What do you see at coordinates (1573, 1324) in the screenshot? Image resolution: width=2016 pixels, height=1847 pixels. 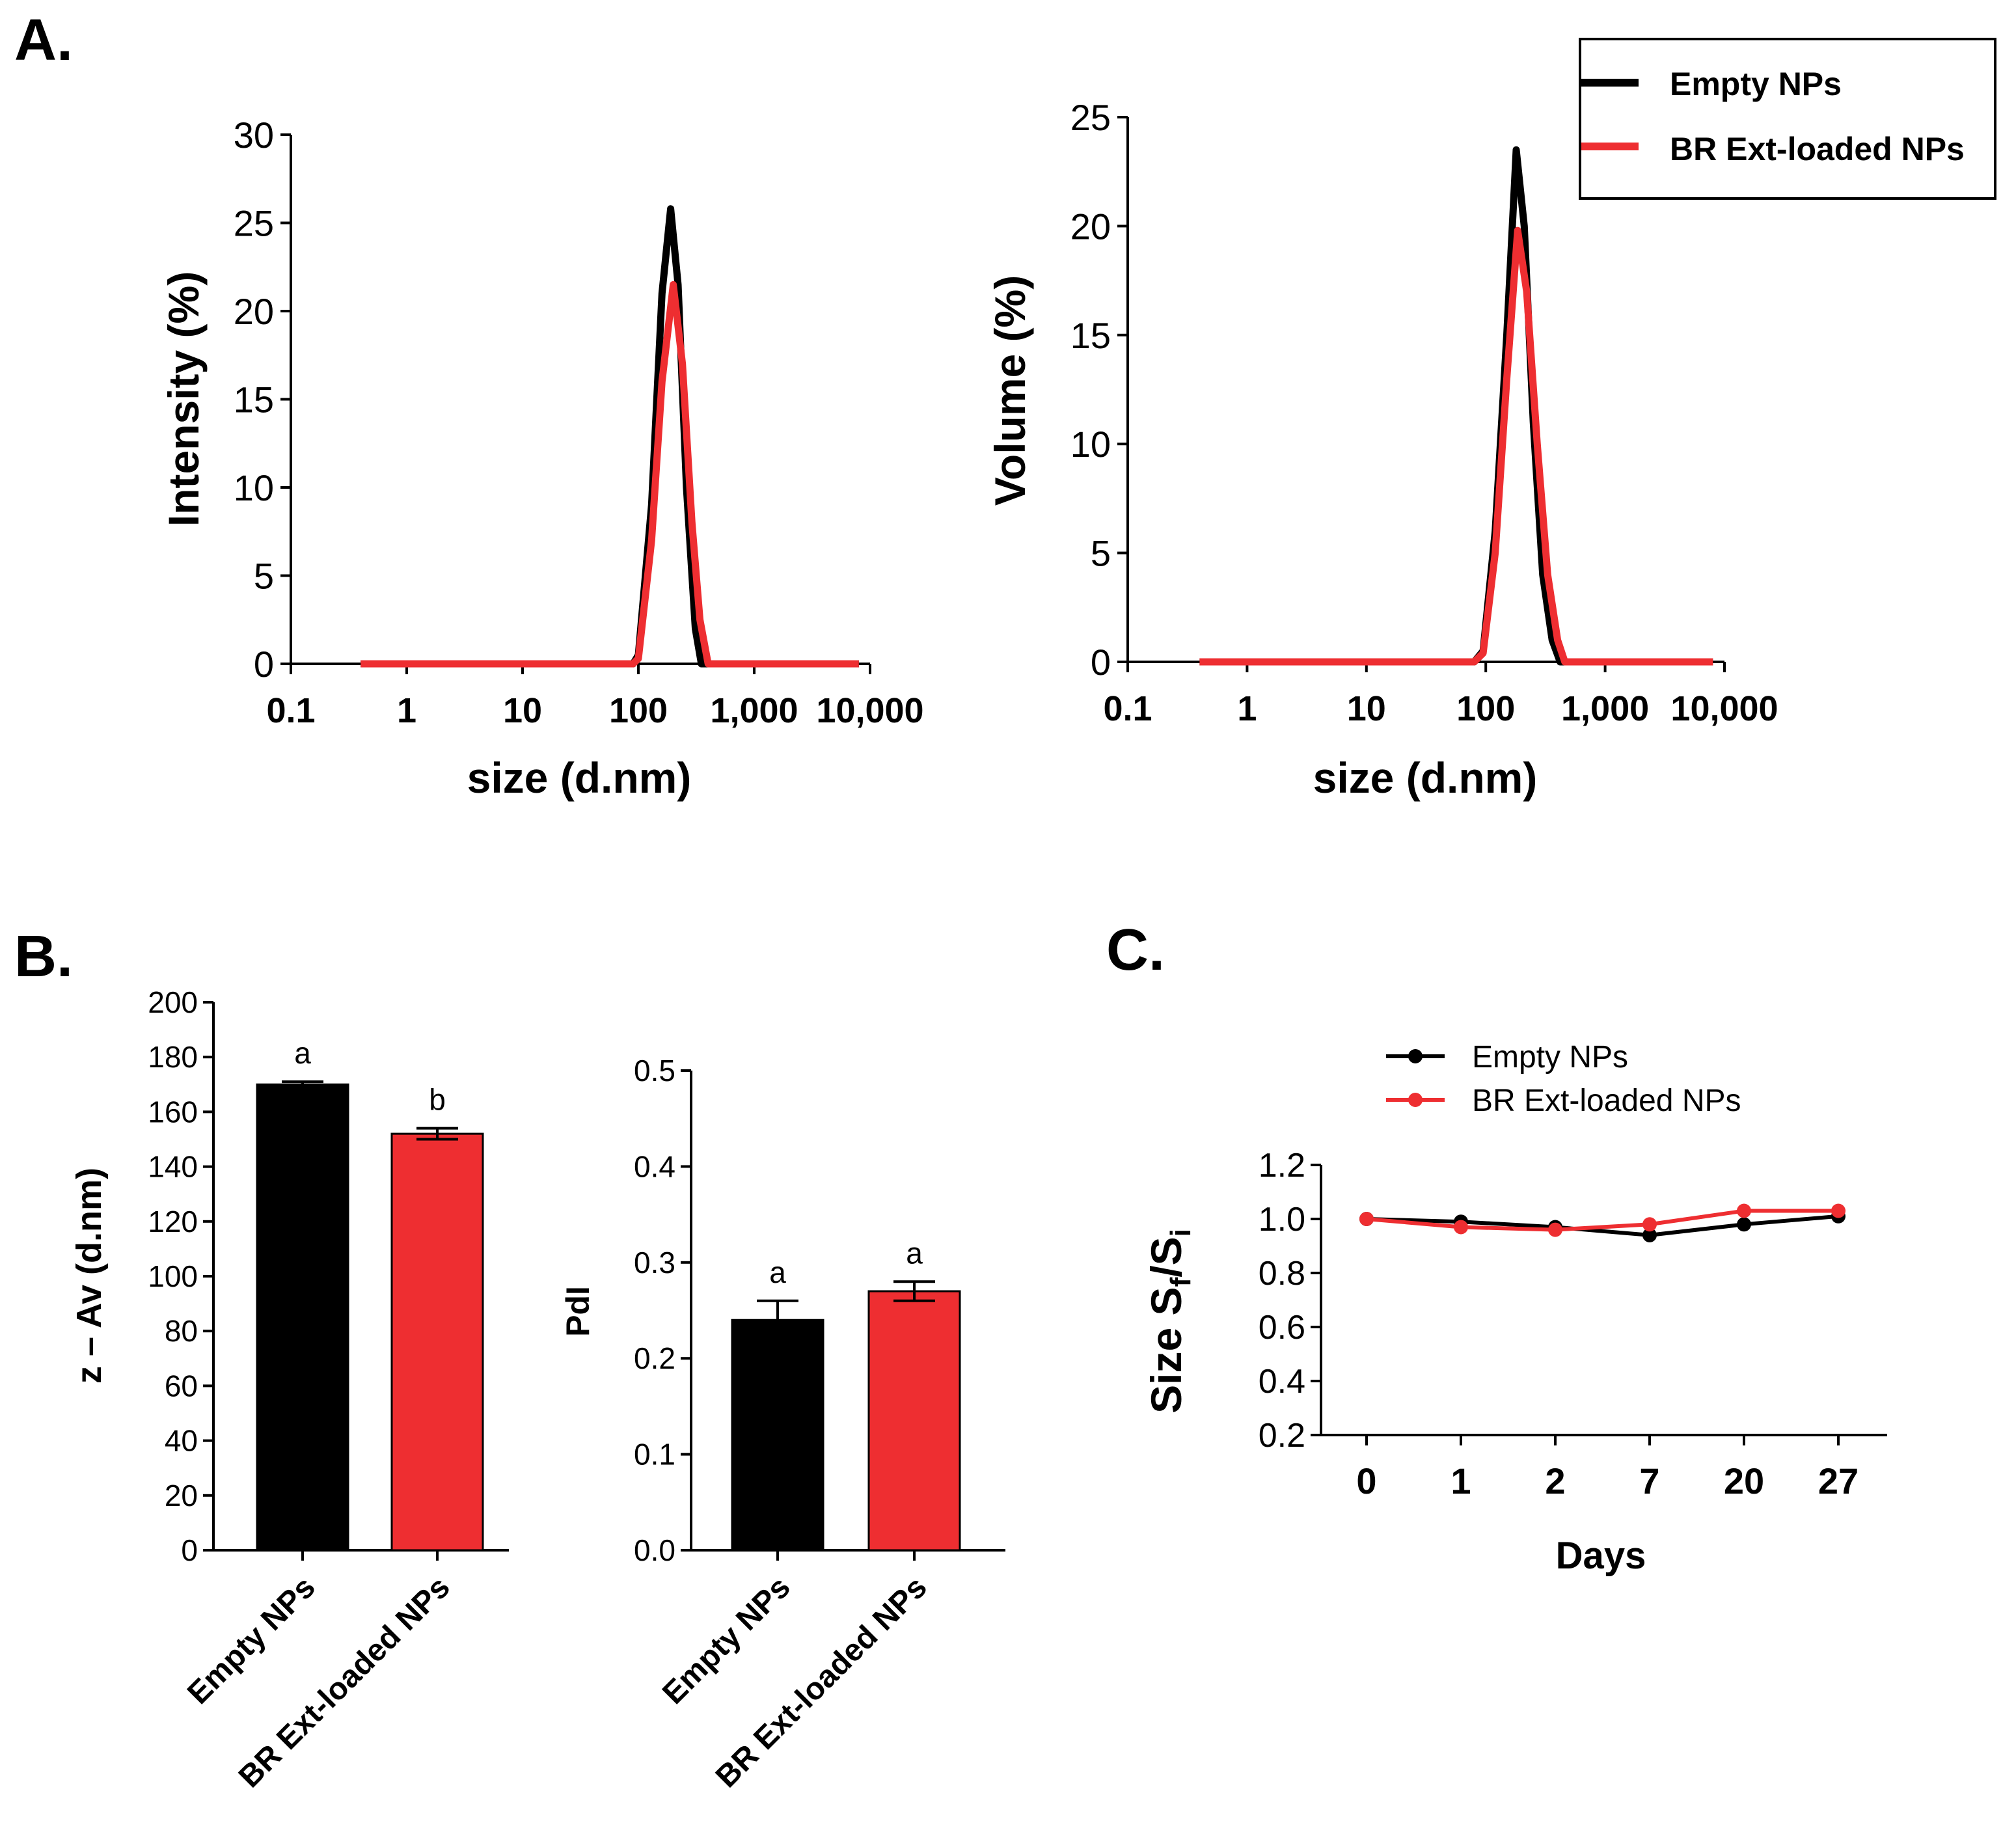 I see `stability-axes: 0.20.40.60.81.01.20 1 2 7 20 27` at bounding box center [1573, 1324].